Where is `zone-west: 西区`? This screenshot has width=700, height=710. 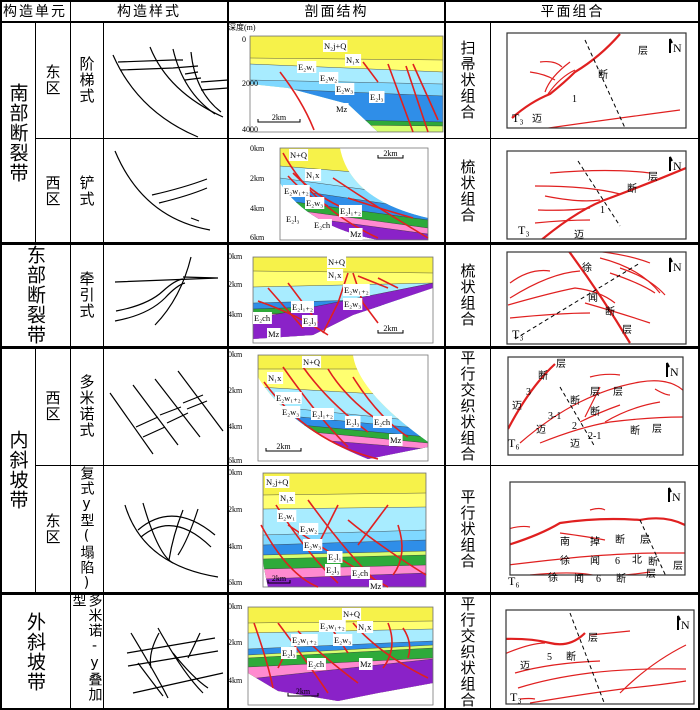 zone-west: 西区 is located at coordinates (52, 406).